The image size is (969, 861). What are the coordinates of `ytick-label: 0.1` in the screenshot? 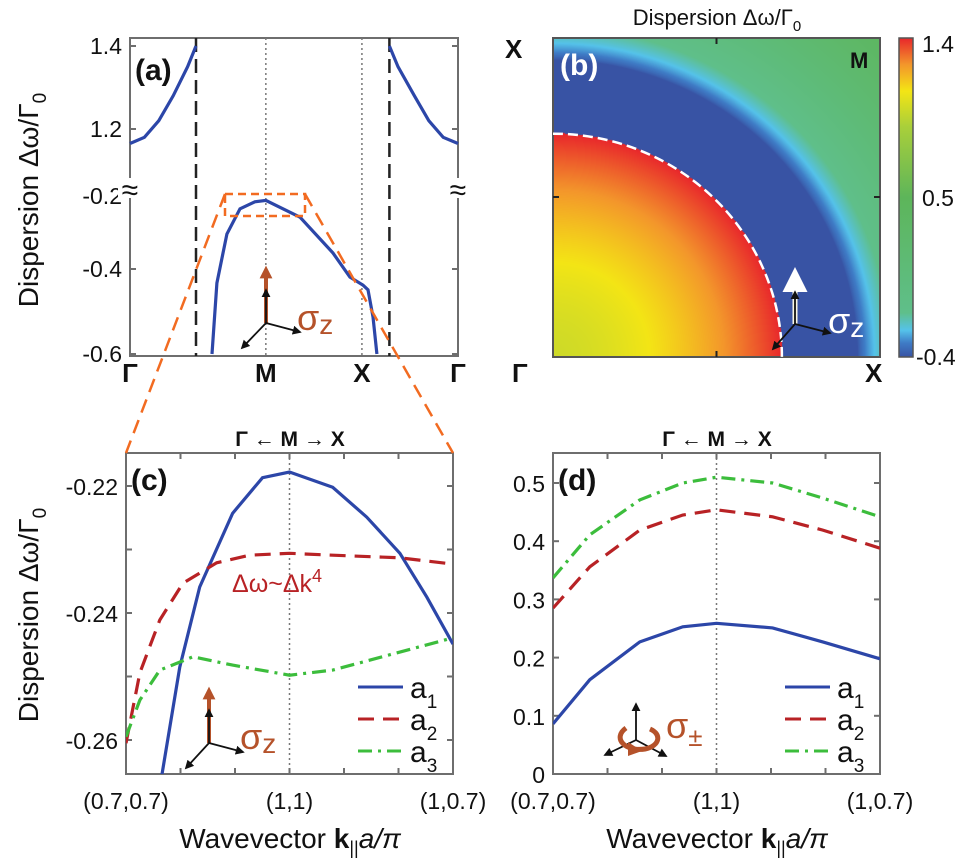 It's located at (529, 717).